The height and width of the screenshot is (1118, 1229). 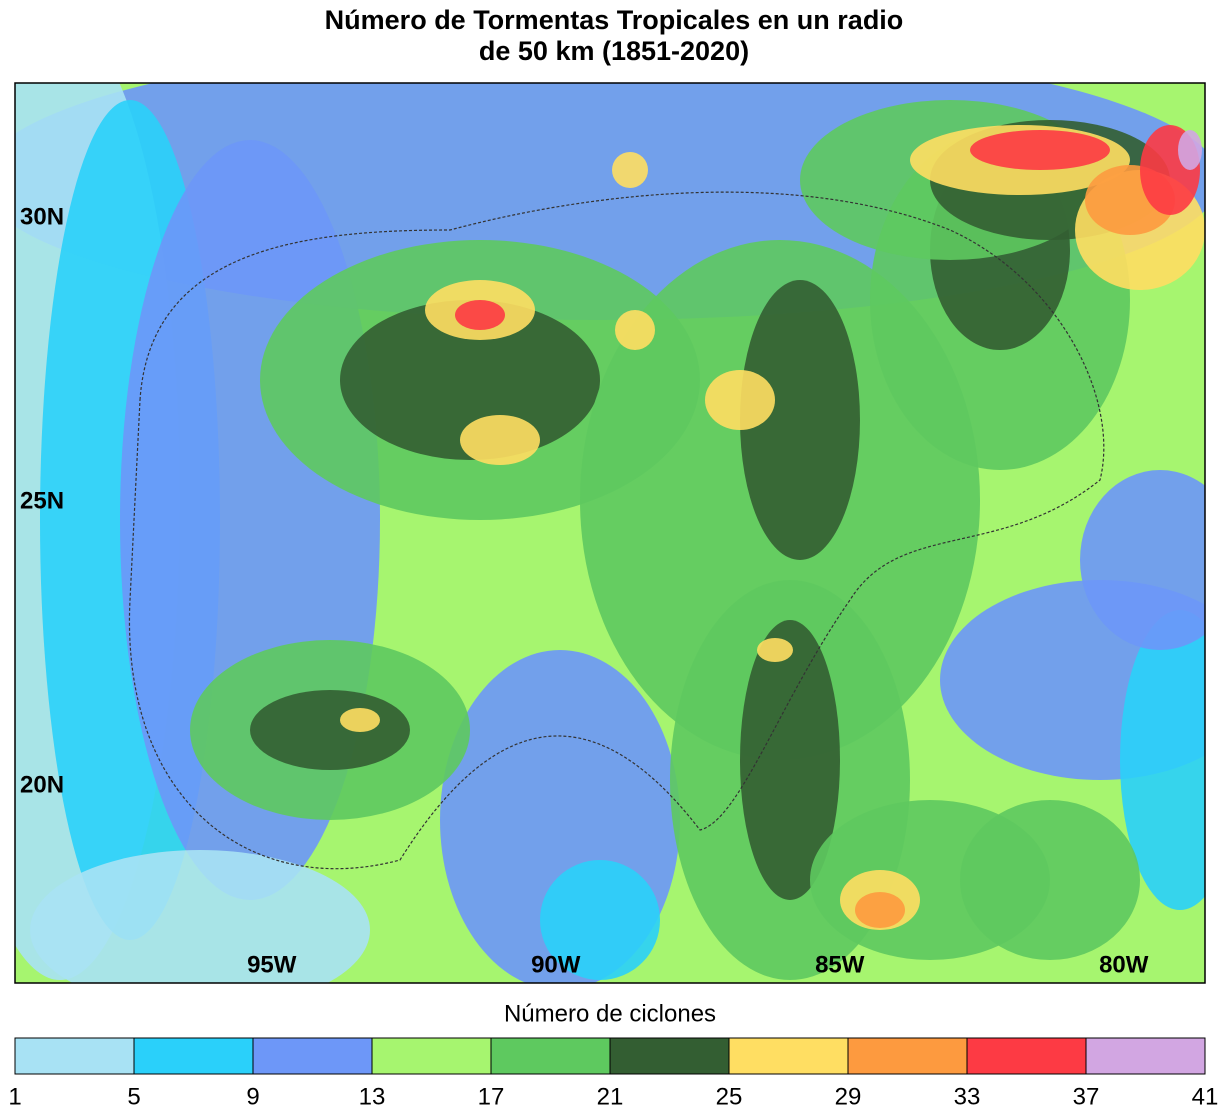 What do you see at coordinates (1124, 964) in the screenshot?
I see `lon-label: 80W` at bounding box center [1124, 964].